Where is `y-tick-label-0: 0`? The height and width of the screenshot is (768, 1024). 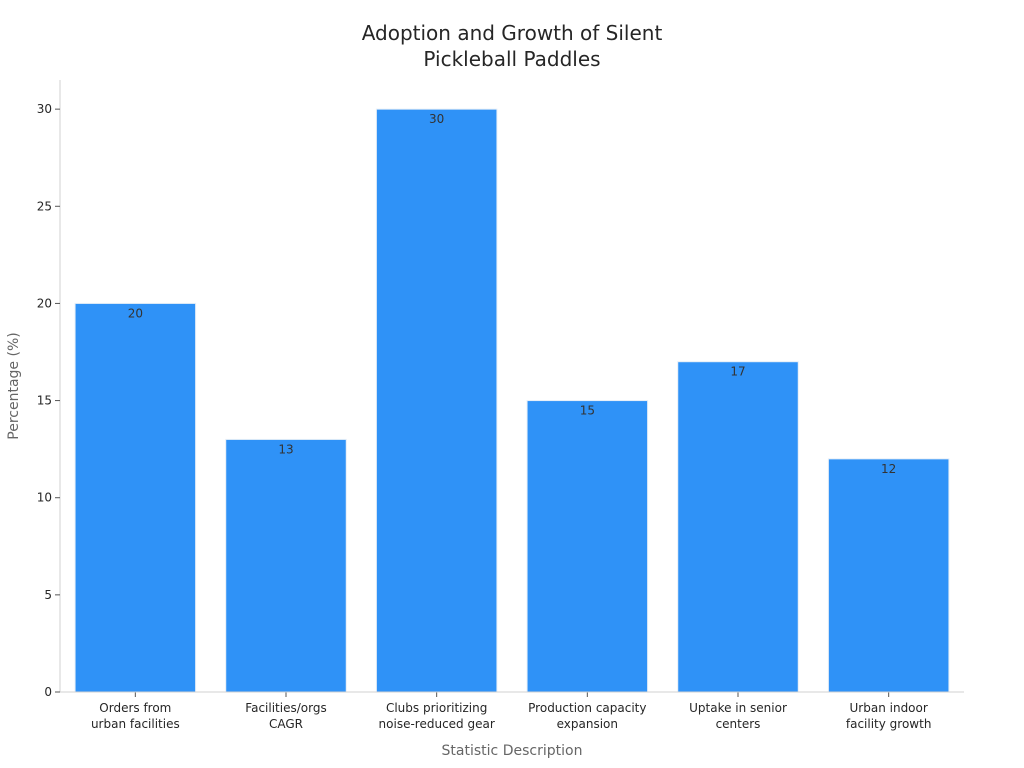
y-tick-label-0: 0 is located at coordinates (48, 692).